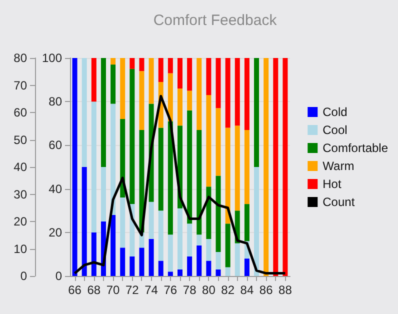 This screenshot has width=398, height=314. What do you see at coordinates (58, 276) in the screenshot?
I see `y-tick-label: 0` at bounding box center [58, 276].